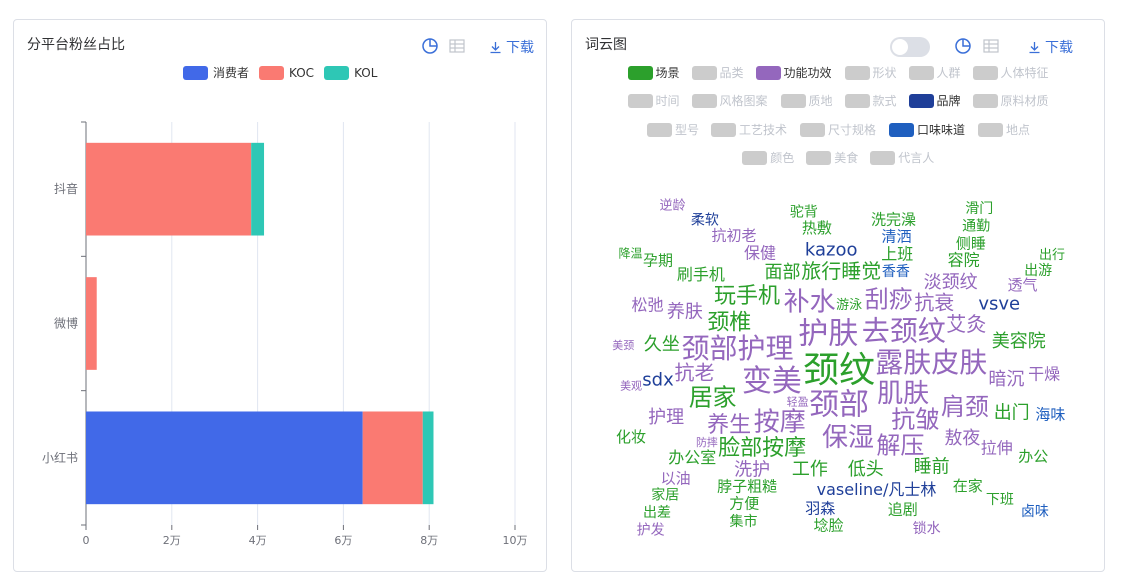 The height and width of the screenshot is (585, 1129). What do you see at coordinates (762, 448) in the screenshot?
I see `word-cloud-word: 脸部按摩` at bounding box center [762, 448].